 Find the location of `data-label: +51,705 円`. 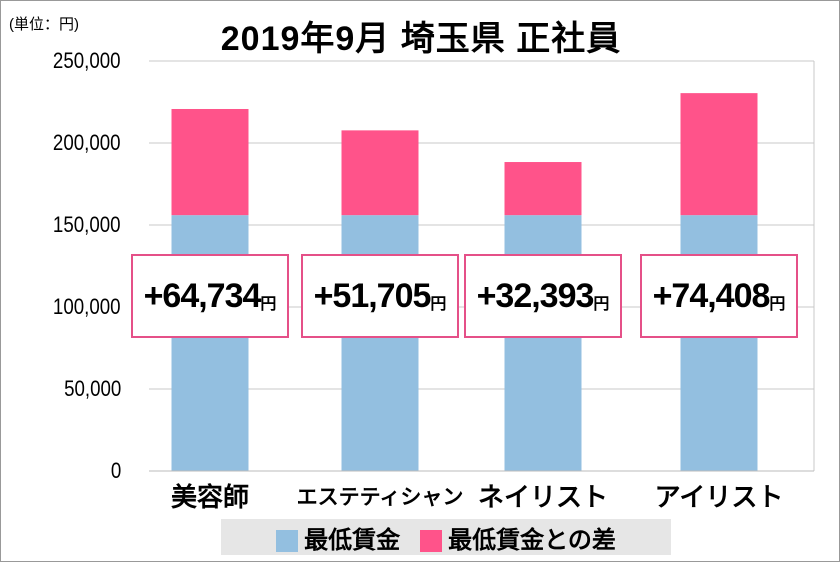

data-label: +51,705 円 is located at coordinates (380, 296).